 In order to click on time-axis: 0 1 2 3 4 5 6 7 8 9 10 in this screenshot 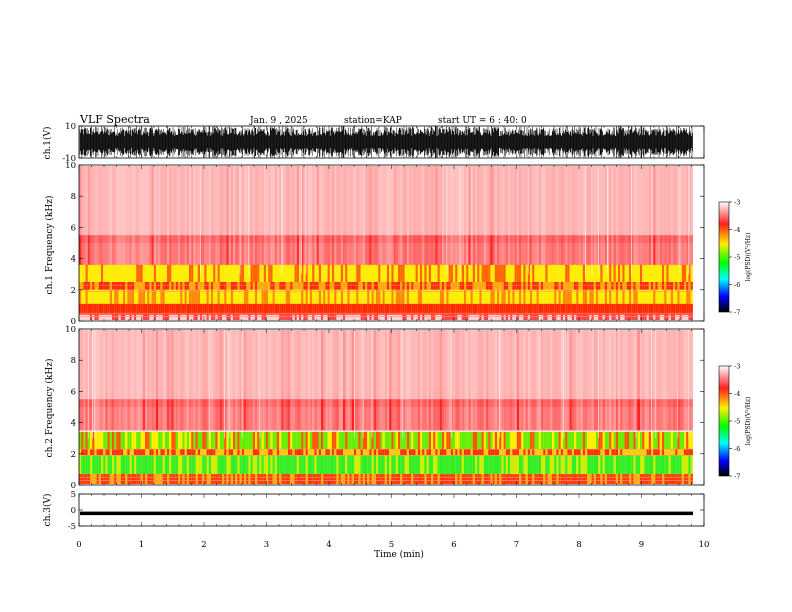, I will do `click(392, 545)`.